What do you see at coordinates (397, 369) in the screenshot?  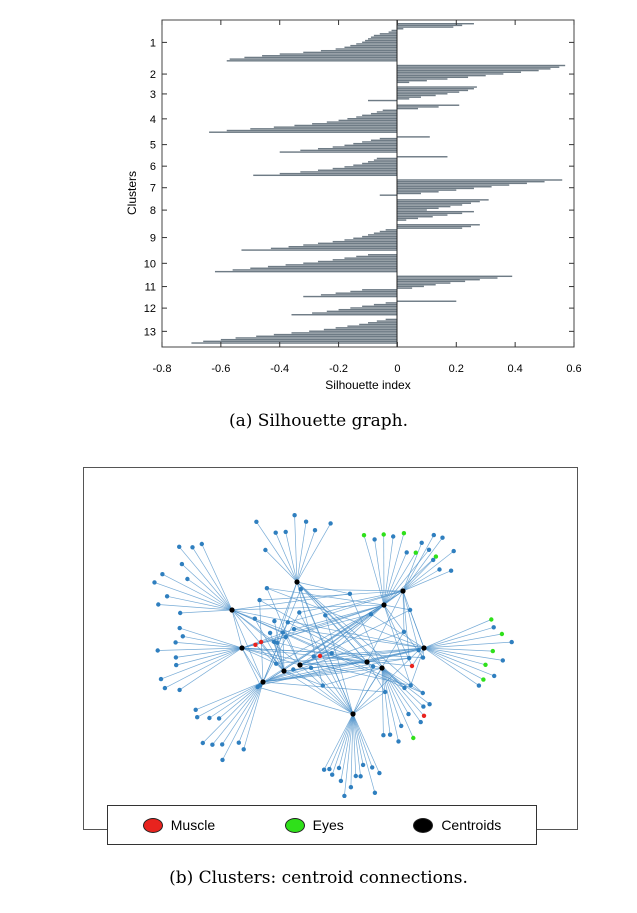 I see `x-tick-label-0: 0` at bounding box center [397, 369].